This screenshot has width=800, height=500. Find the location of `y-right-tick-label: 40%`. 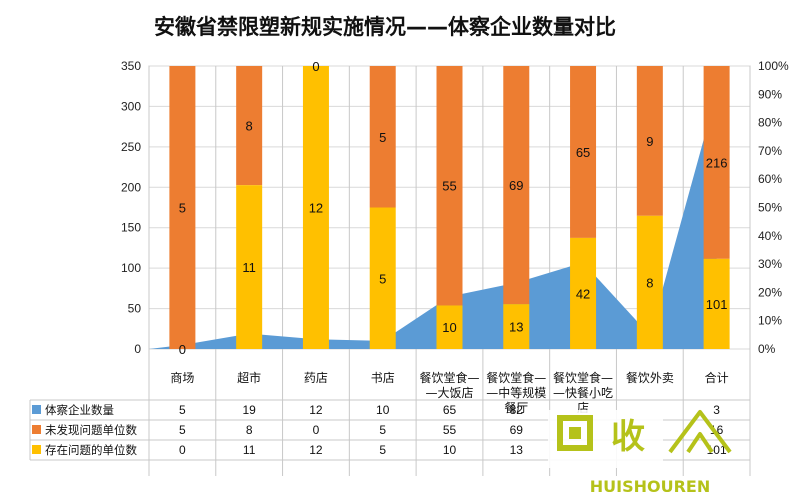

y-right-tick-label: 40% is located at coordinates (770, 236).